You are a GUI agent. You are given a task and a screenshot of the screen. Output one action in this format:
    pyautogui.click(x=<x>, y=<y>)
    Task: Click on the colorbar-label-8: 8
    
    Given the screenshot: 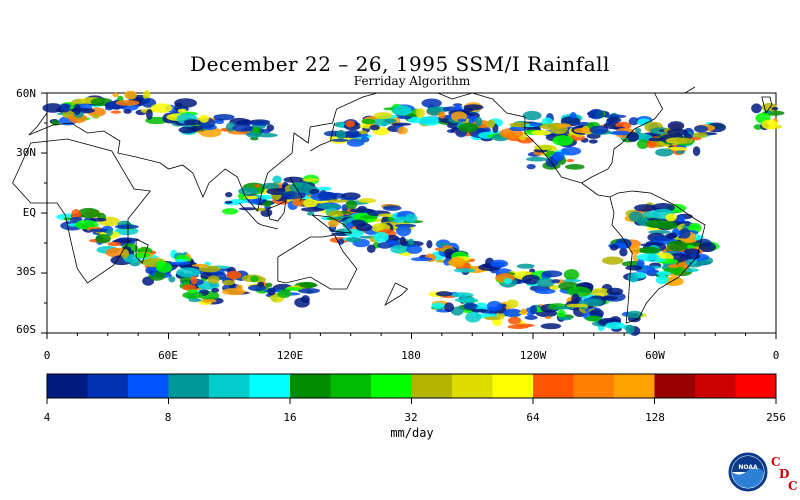 What is the action you would take?
    pyautogui.click(x=168, y=417)
    